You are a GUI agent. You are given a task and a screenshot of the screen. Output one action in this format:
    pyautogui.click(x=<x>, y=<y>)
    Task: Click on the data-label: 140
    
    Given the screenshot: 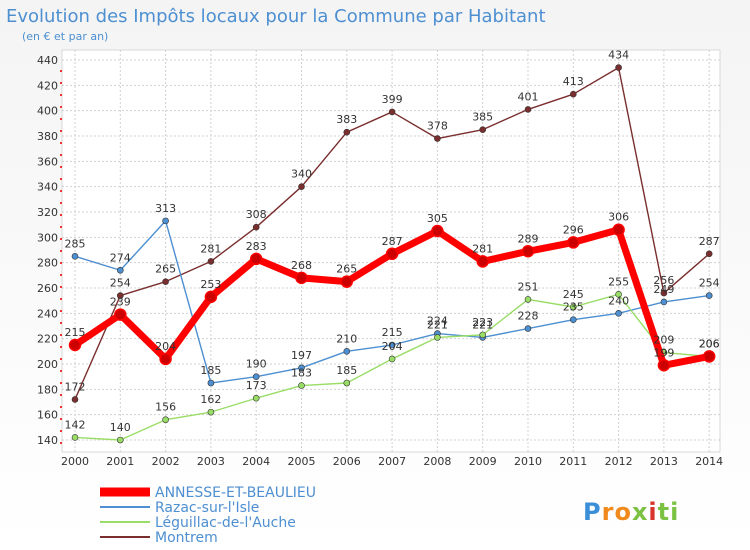 What is the action you would take?
    pyautogui.click(x=120, y=427)
    